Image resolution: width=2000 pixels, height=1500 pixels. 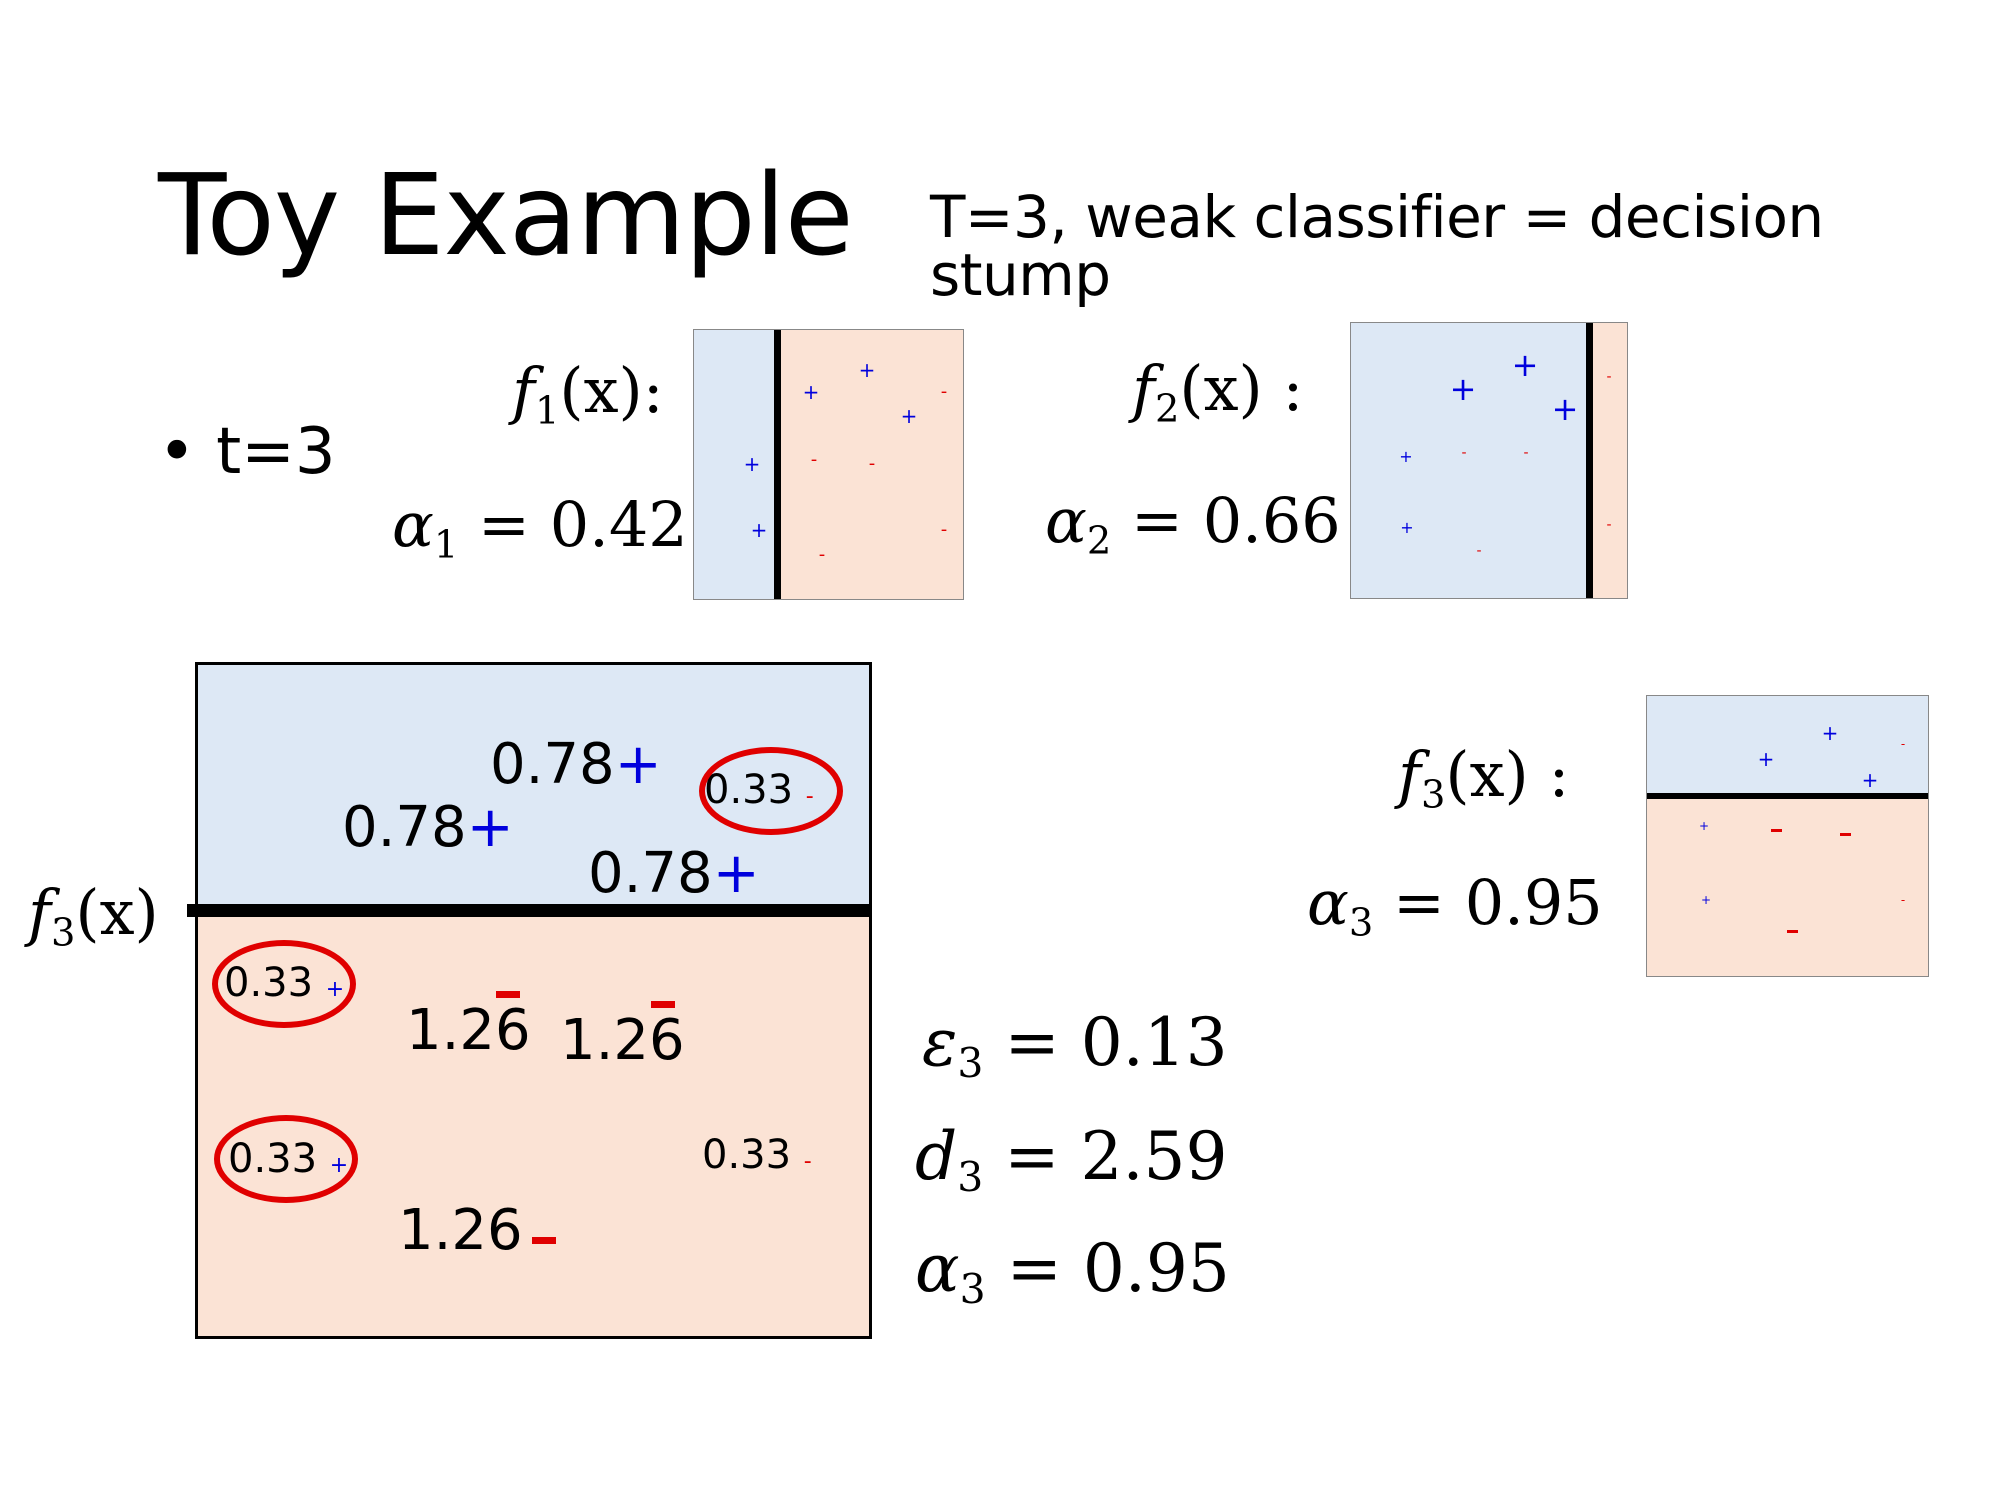 I want to click on f2-positive-region, so click(x=1470, y=460).